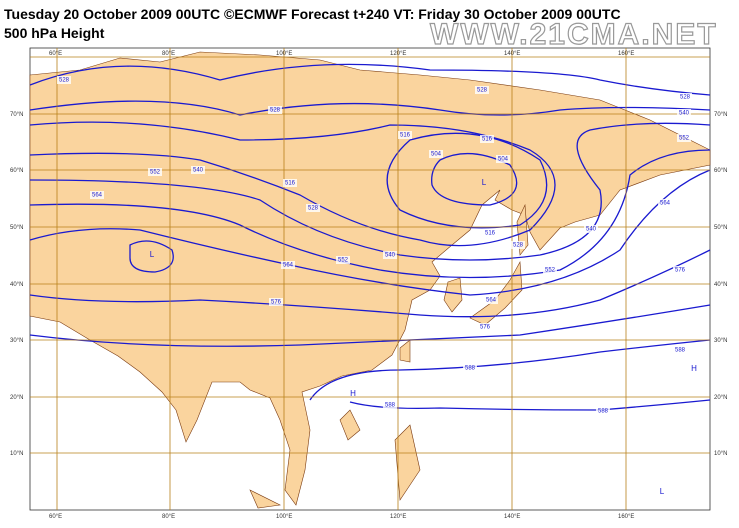 The height and width of the screenshot is (528, 739). What do you see at coordinates (16, 454) in the screenshot?
I see `lat-label: 10°N` at bounding box center [16, 454].